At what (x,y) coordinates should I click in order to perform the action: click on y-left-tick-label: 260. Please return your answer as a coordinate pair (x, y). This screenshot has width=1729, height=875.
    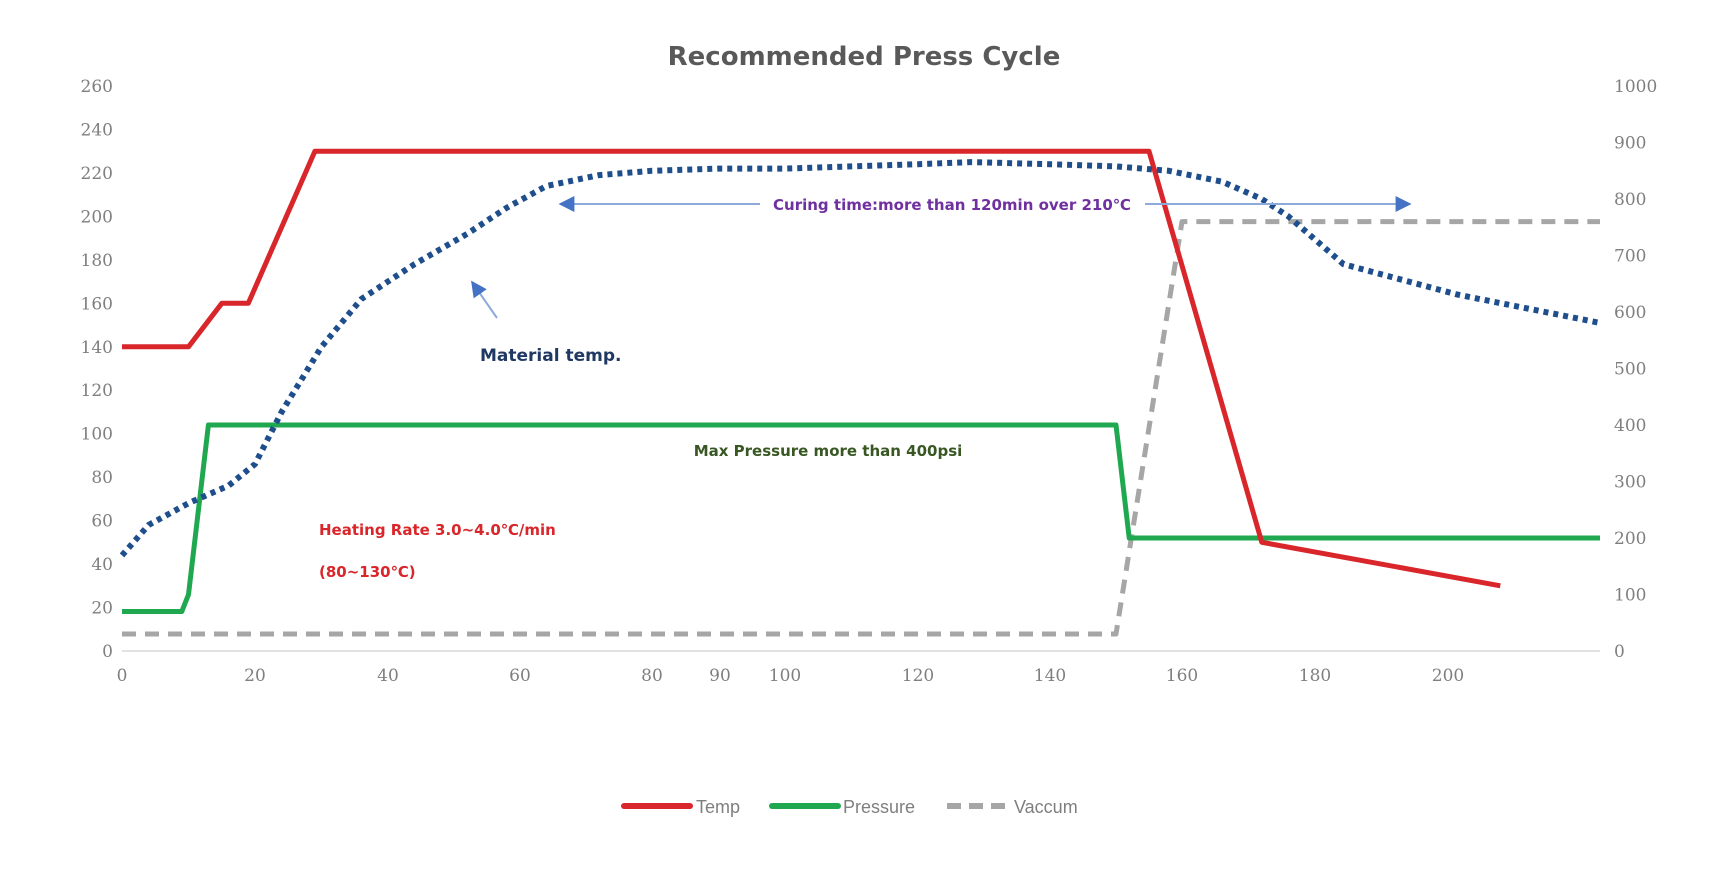
    Looking at the image, I should click on (97, 87).